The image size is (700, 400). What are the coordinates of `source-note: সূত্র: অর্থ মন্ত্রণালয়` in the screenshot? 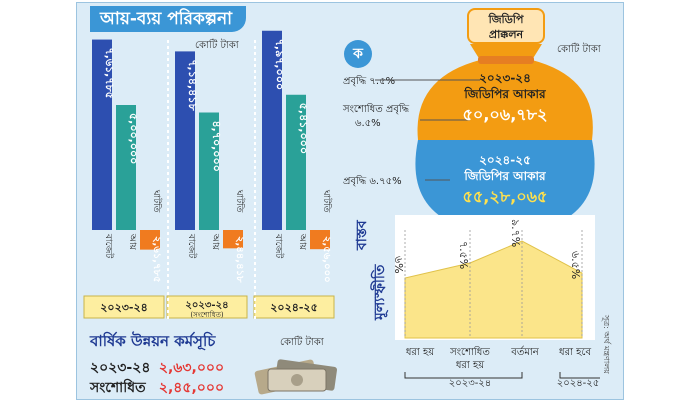 It's located at (606, 344).